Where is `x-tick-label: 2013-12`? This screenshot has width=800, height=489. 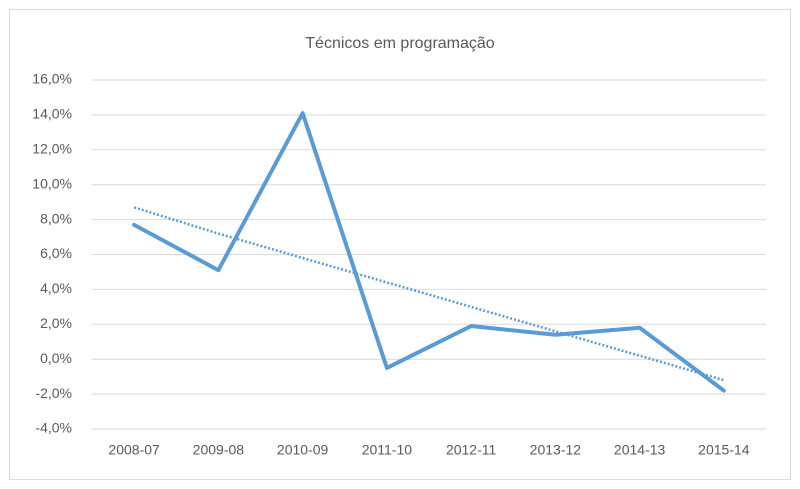 x-tick-label: 2013-12 is located at coordinates (556, 450).